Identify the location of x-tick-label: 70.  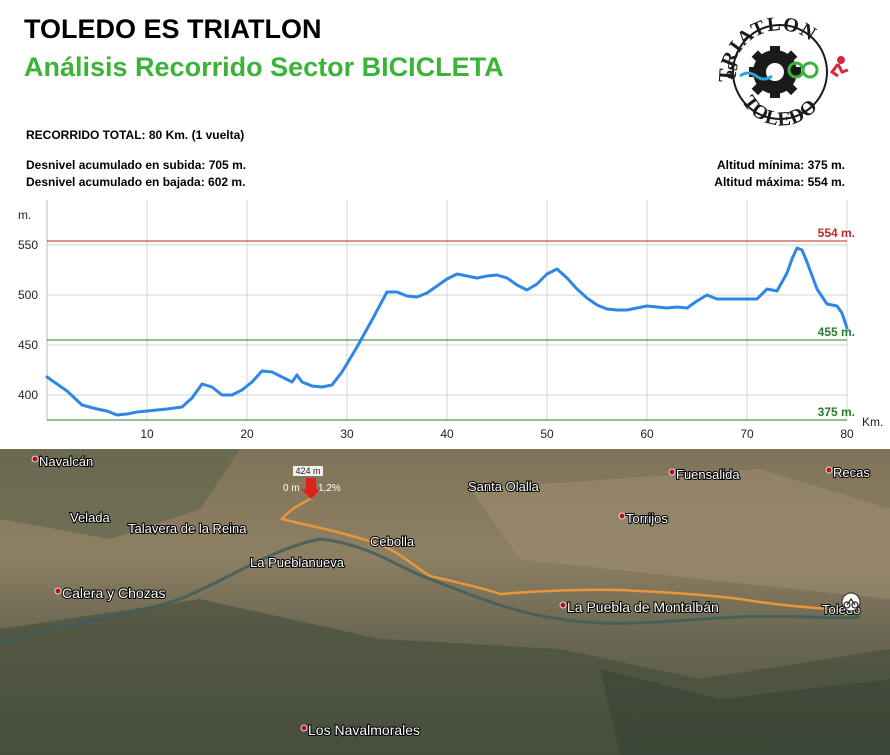
(747, 434).